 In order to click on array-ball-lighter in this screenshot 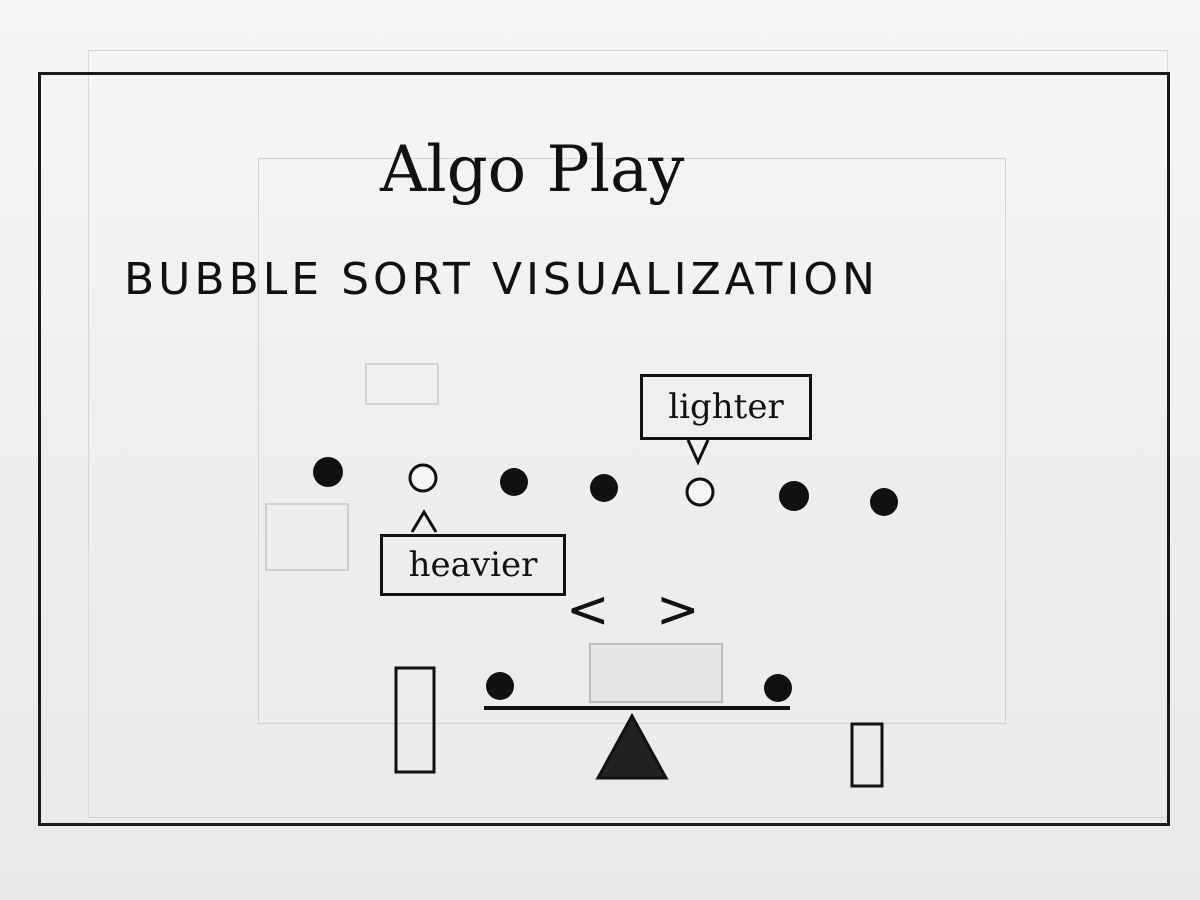, I will do `click(700, 492)`.